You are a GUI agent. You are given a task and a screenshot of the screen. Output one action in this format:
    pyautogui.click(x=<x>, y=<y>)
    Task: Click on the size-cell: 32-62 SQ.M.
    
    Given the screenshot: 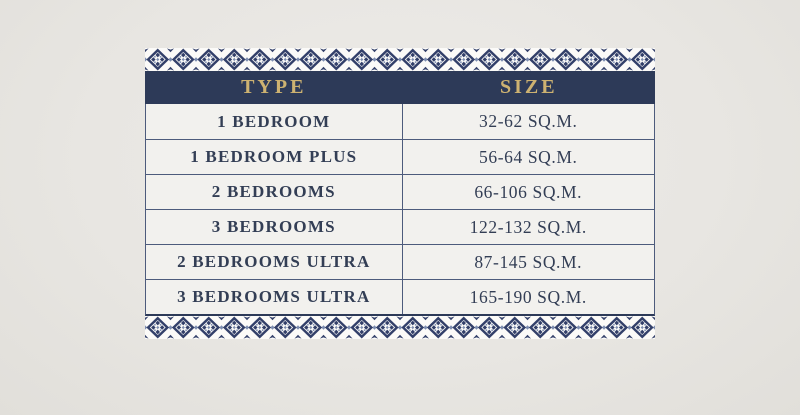 What is the action you would take?
    pyautogui.click(x=528, y=121)
    